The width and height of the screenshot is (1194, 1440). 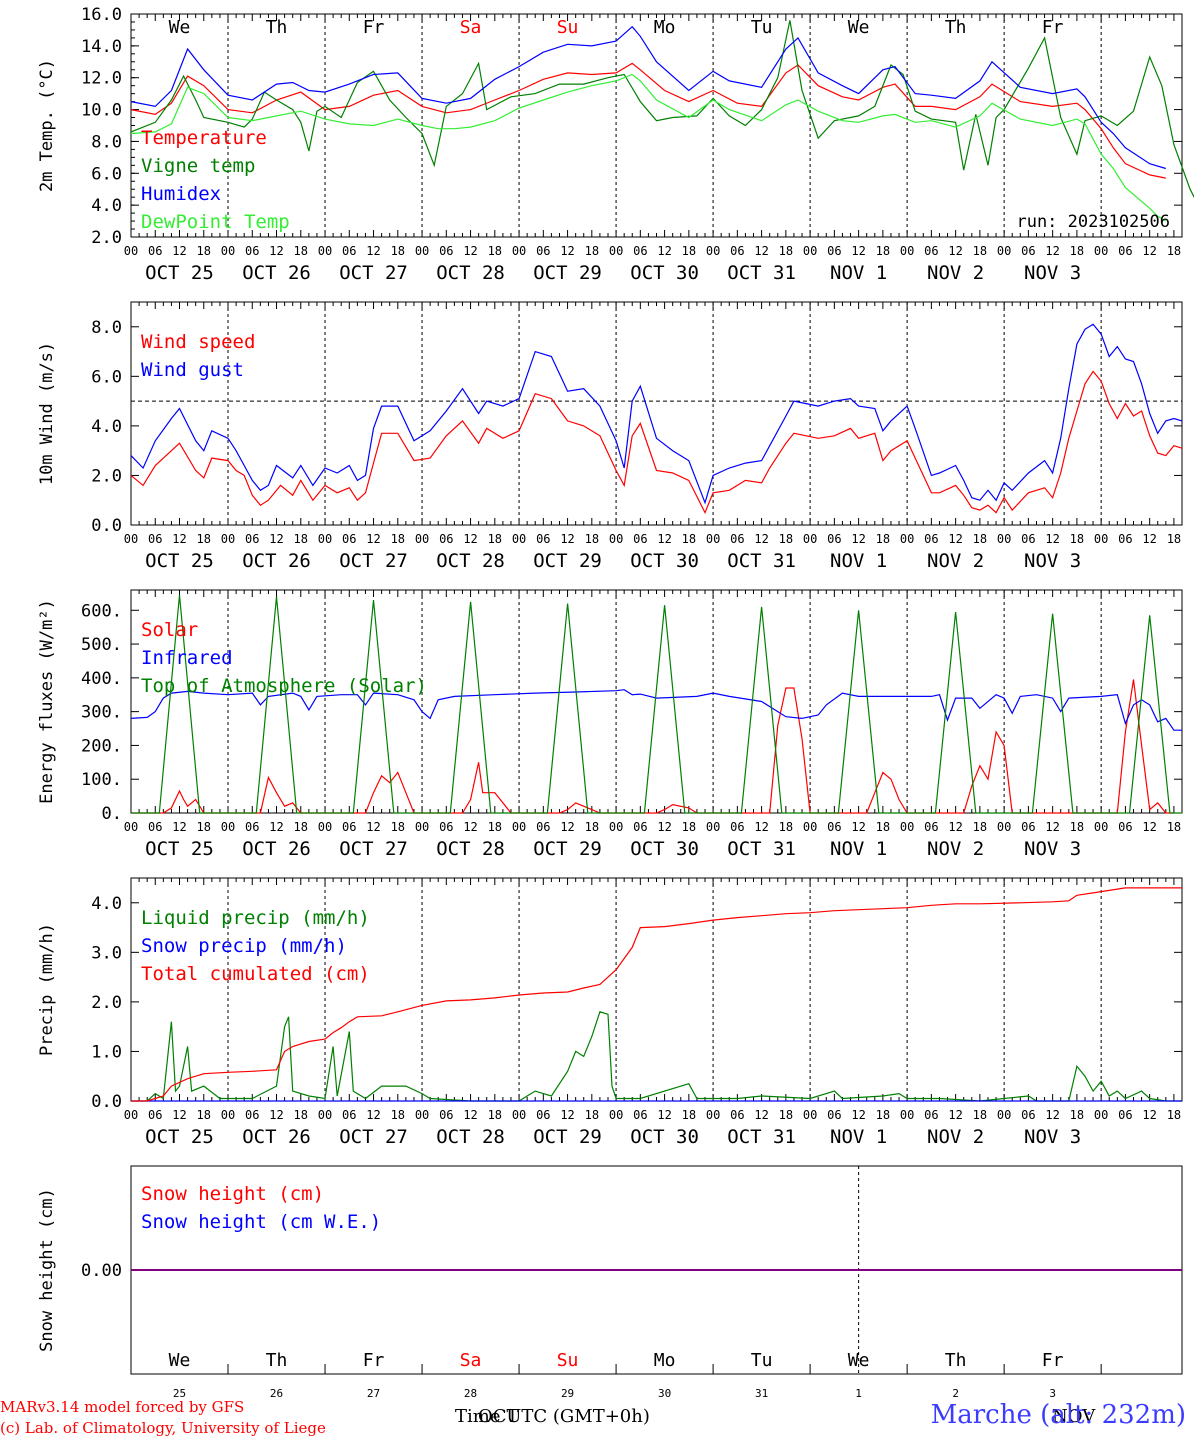 What do you see at coordinates (470, 273) in the screenshot?
I see `date-label: OCT 28` at bounding box center [470, 273].